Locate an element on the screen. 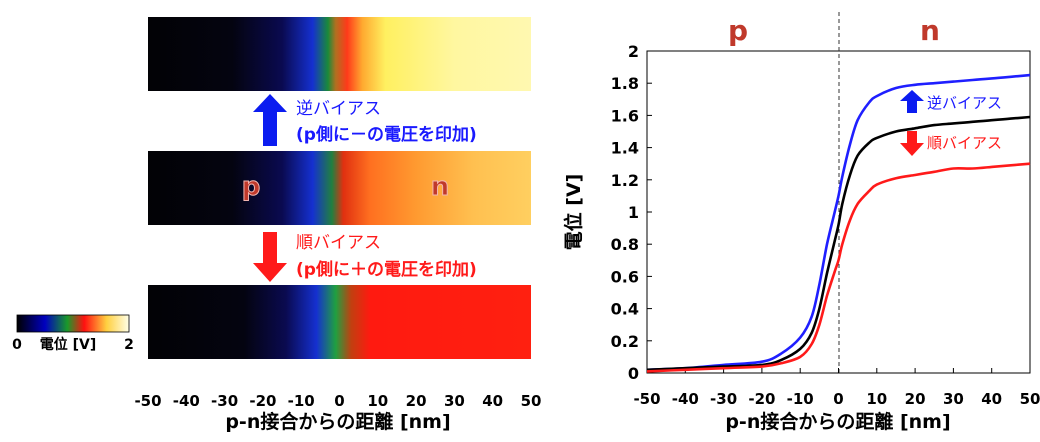 This screenshot has width=1040, height=442. map-x-tick-label: -50 is located at coordinates (147, 401).